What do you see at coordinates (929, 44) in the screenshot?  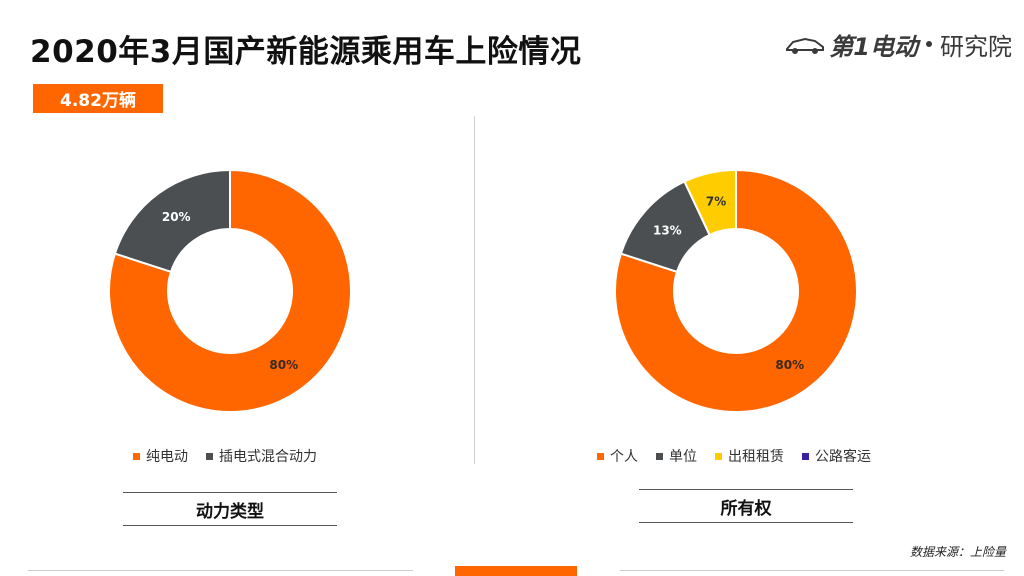 I see `logo-dot` at bounding box center [929, 44].